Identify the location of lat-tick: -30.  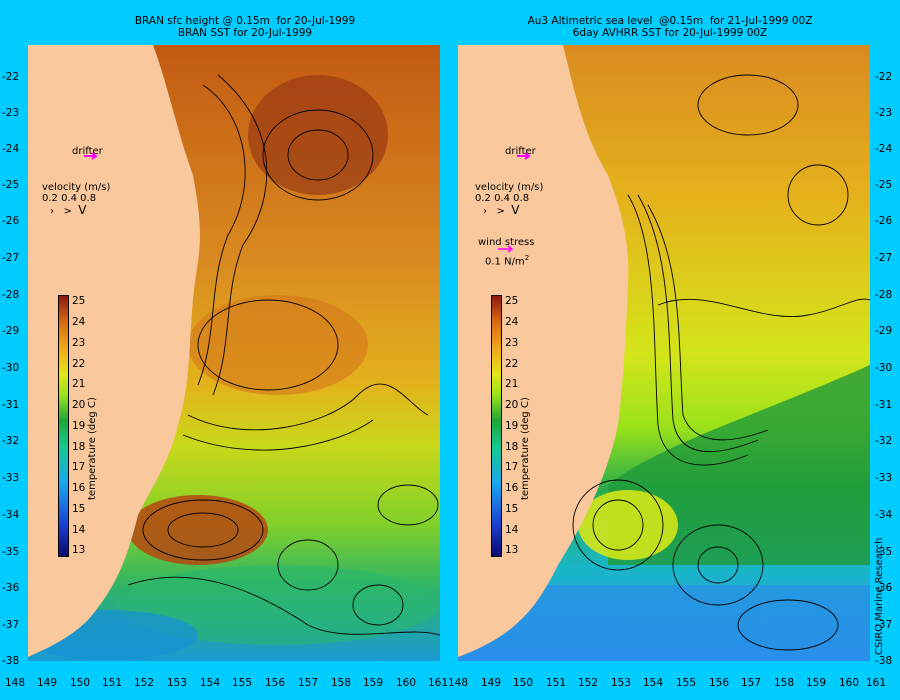
(884, 368).